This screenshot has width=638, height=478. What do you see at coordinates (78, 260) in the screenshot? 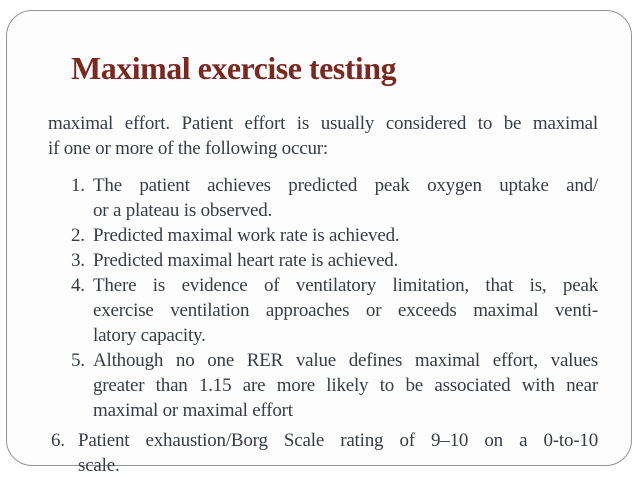
I see `list-item-number: 3.` at bounding box center [78, 260].